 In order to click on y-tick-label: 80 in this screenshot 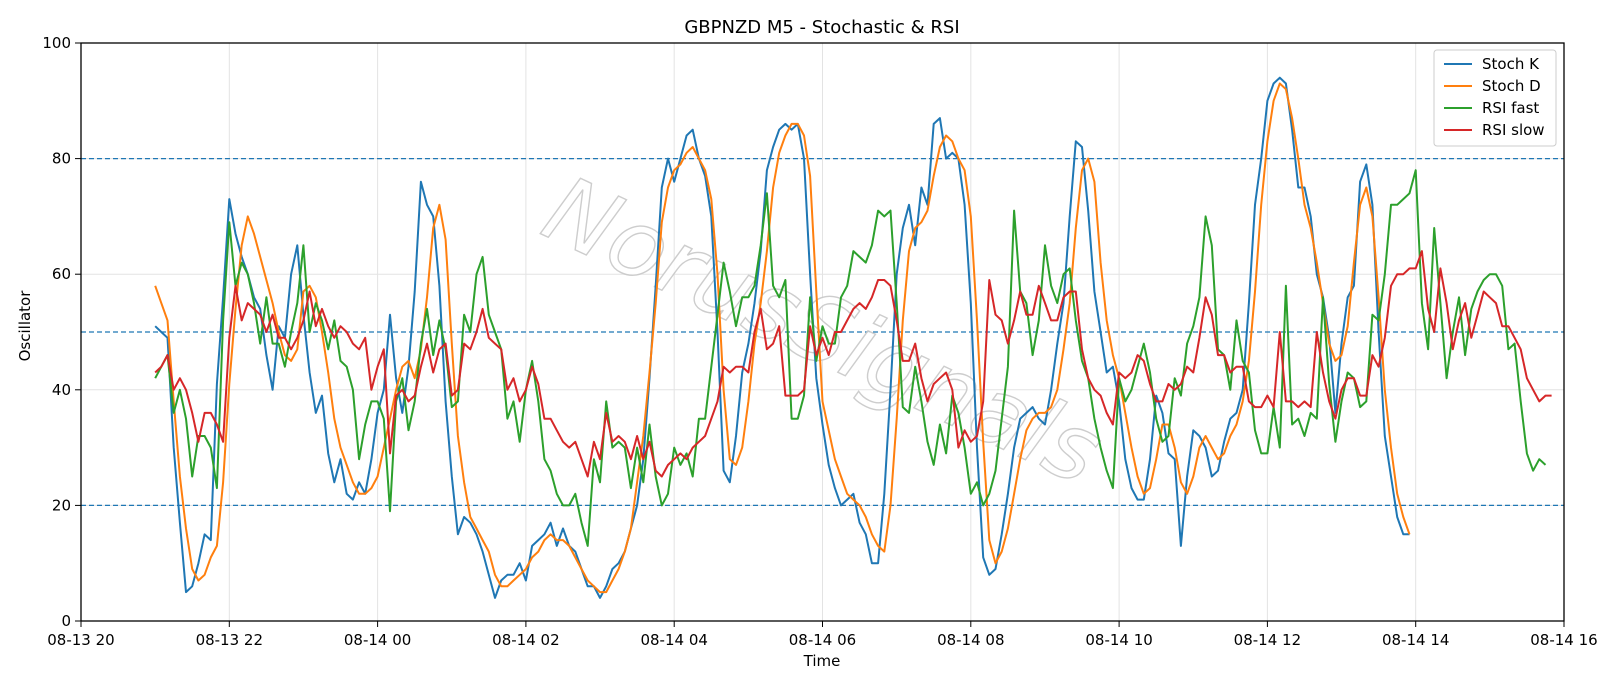, I will do `click(61, 159)`.